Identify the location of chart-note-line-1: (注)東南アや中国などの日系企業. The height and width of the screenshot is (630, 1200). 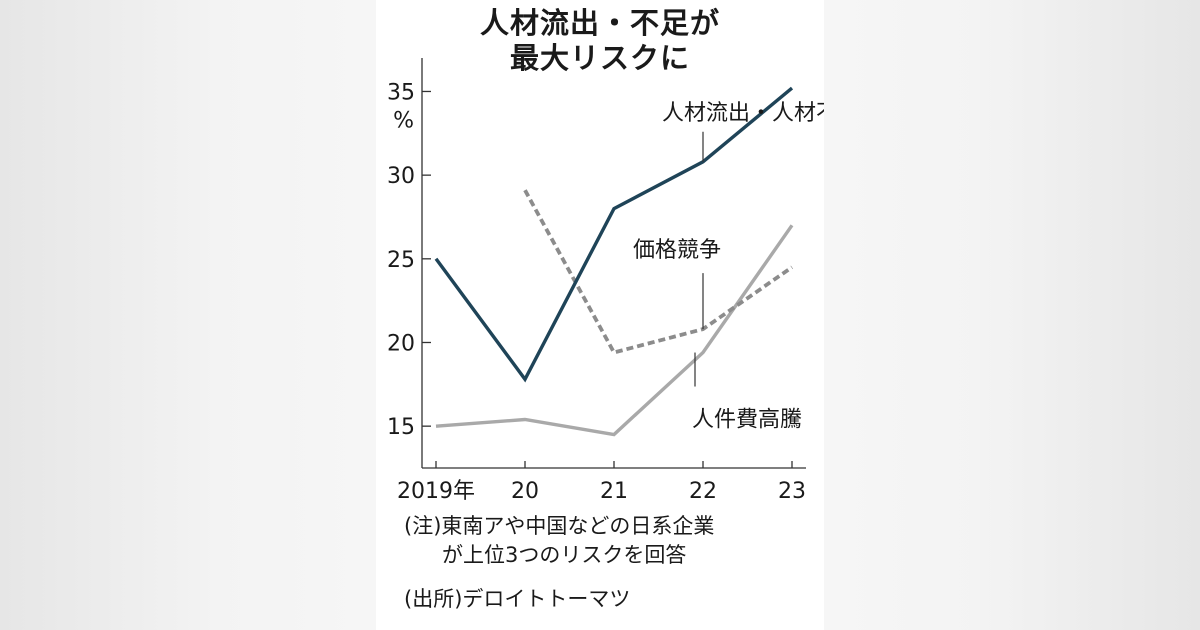
(559, 526).